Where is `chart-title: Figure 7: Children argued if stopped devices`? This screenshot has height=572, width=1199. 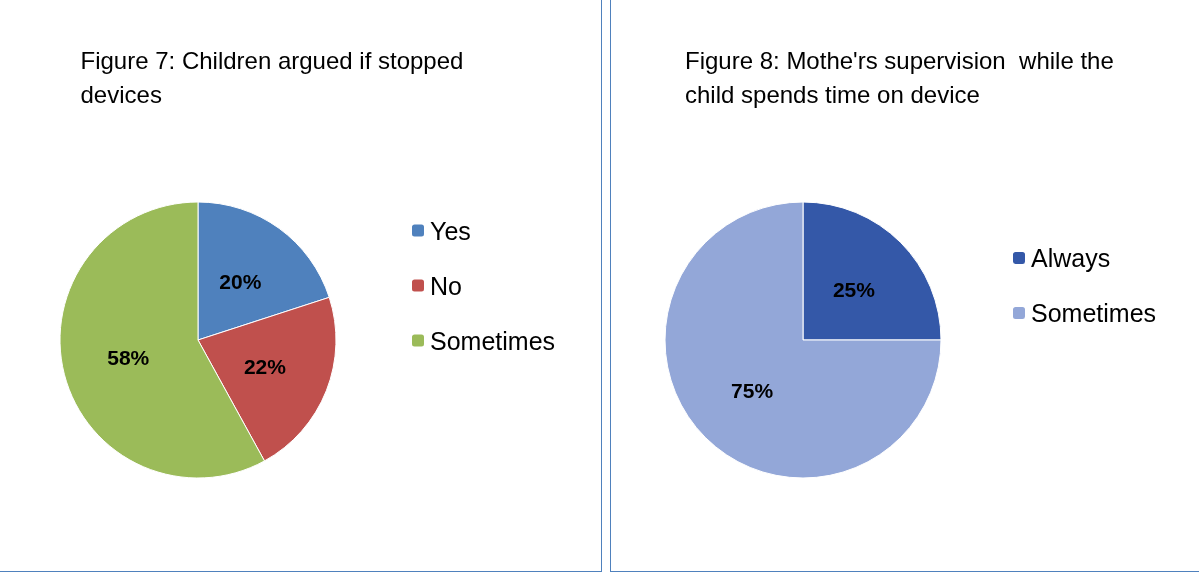
chart-title: Figure 7: Children argued if stopped devices is located at coordinates (275, 77).